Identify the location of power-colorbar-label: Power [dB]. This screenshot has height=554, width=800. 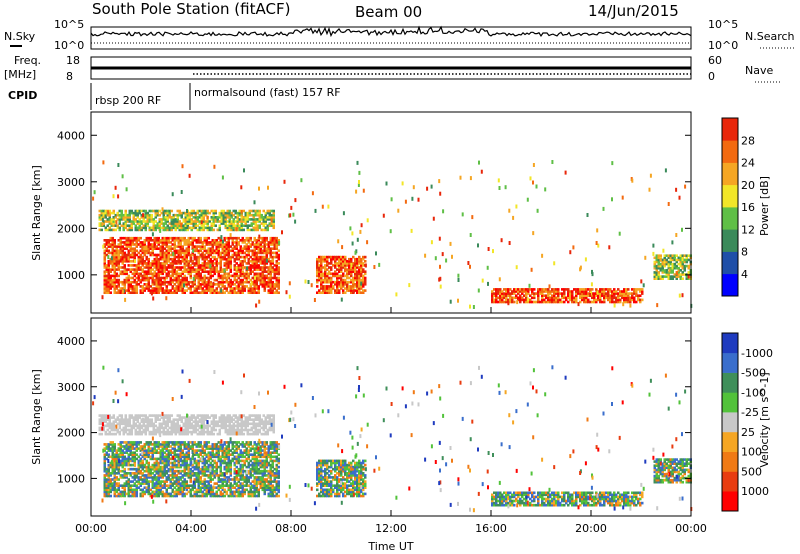
(764, 206).